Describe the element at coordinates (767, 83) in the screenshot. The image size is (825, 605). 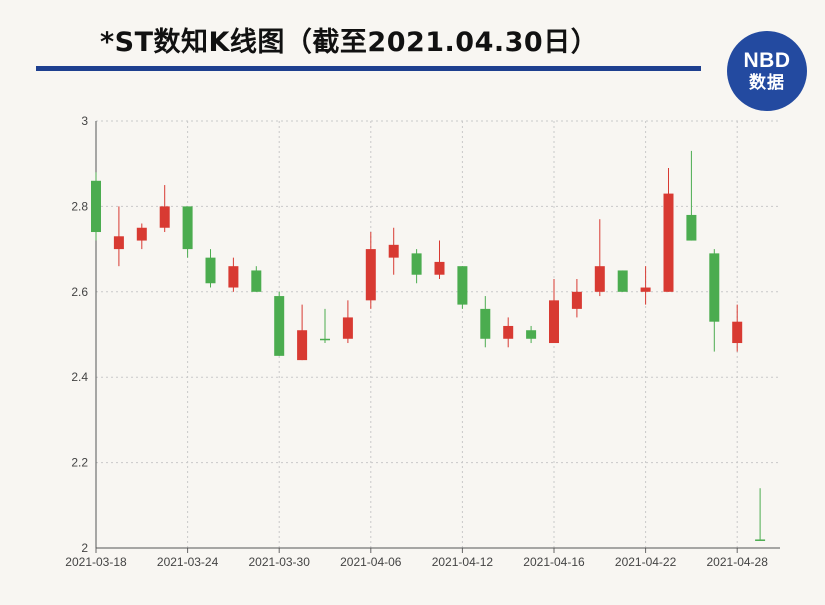
I see `logo-text-data: 数据` at that location.